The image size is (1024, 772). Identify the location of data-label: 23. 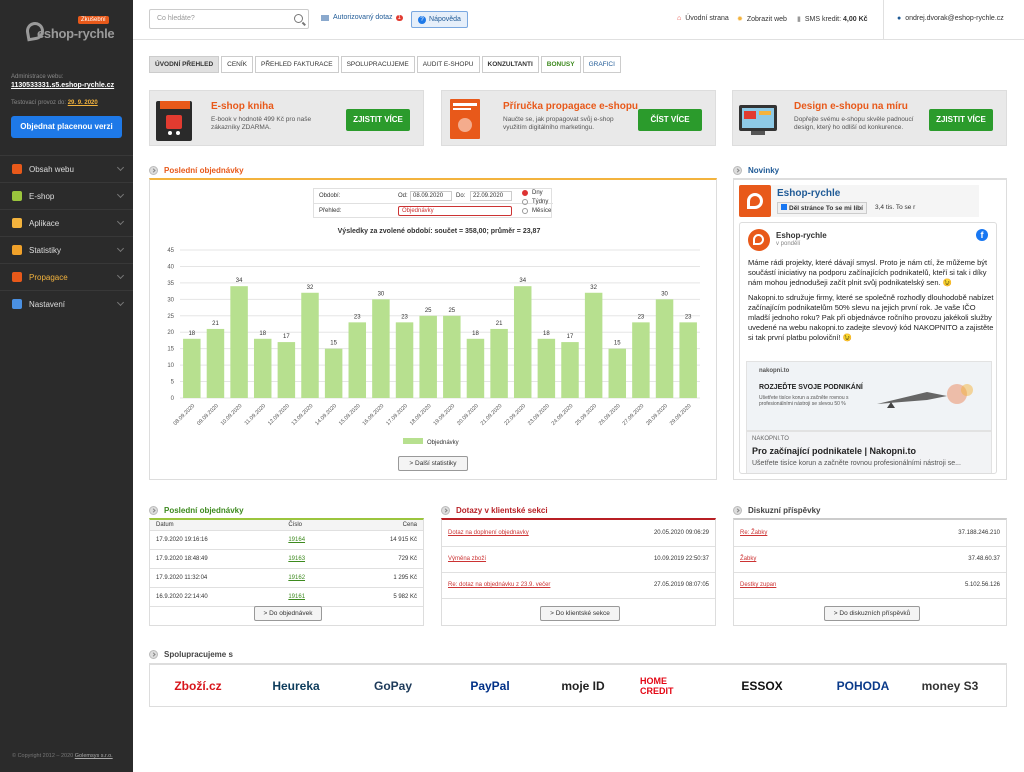
(688, 317).